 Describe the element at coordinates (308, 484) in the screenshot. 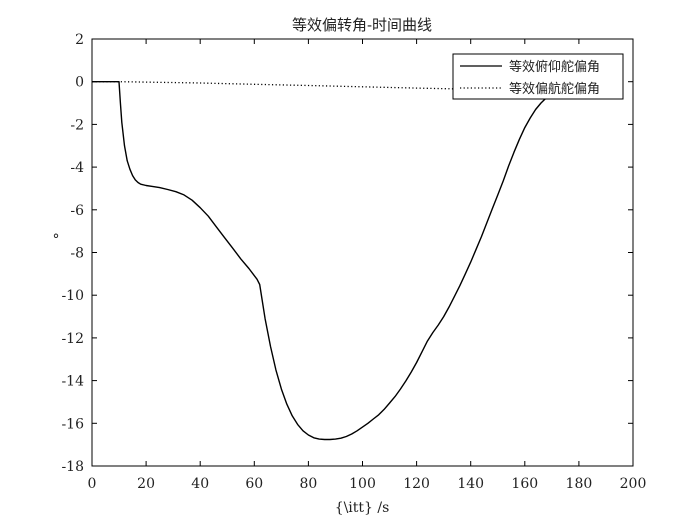

I see `x-tick-label: 80` at that location.